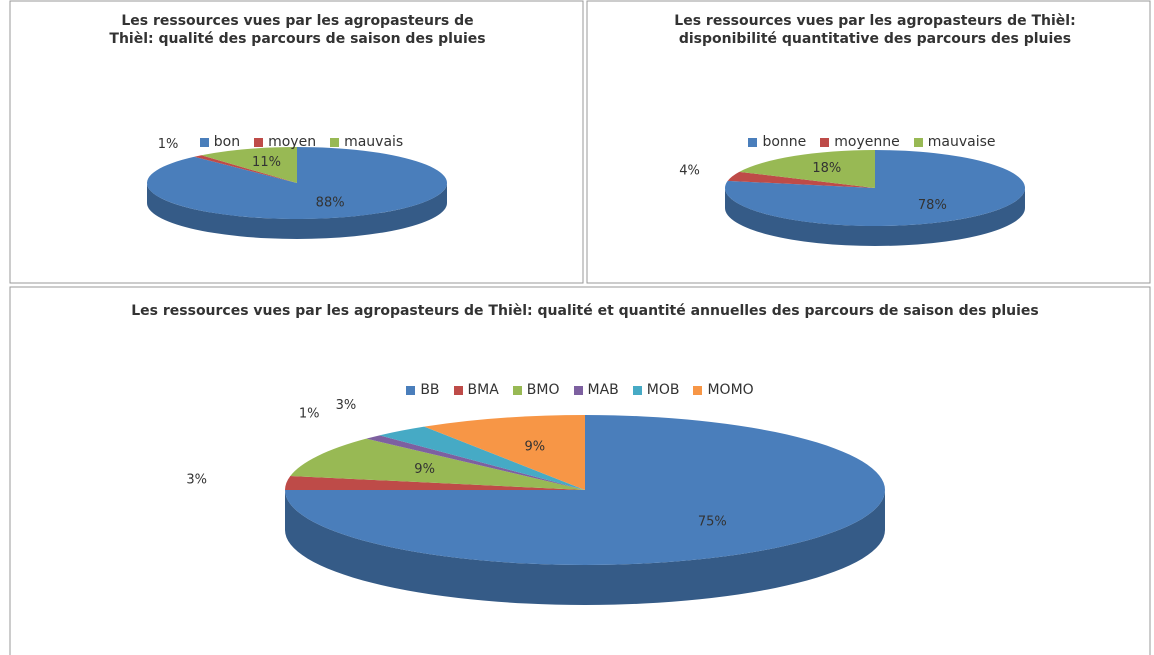  Describe the element at coordinates (543, 390) in the screenshot. I see `legend-label: BMO` at that location.